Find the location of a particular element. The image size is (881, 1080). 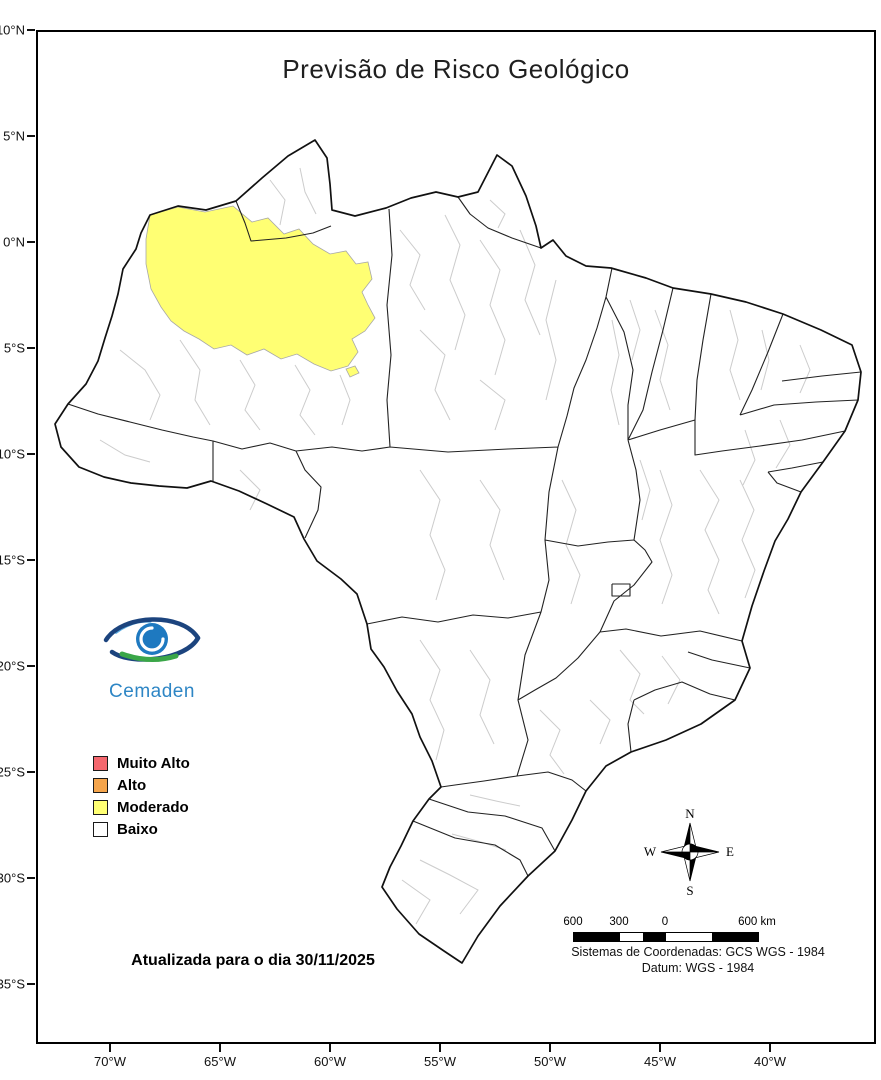

cemaden-eye-icon is located at coordinates (152, 639).